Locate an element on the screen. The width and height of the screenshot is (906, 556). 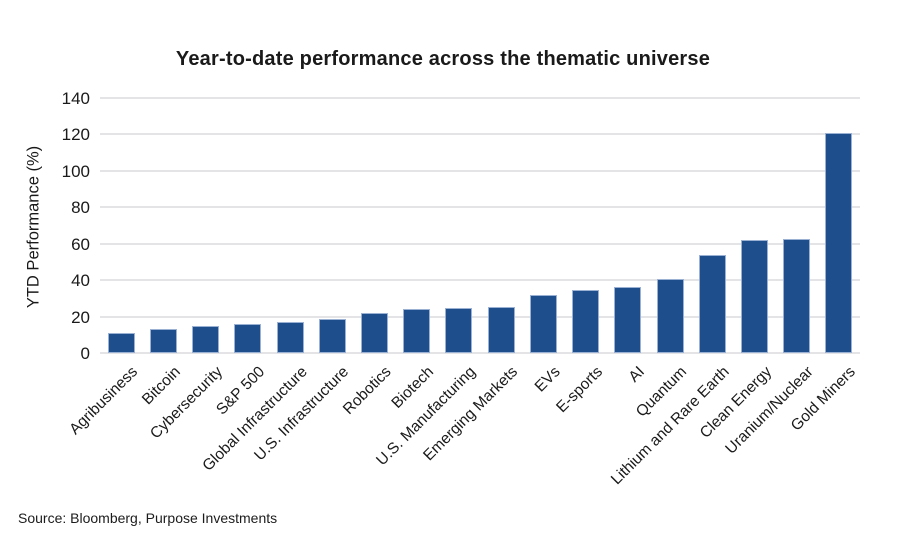
bar-quantum is located at coordinates (670, 316).